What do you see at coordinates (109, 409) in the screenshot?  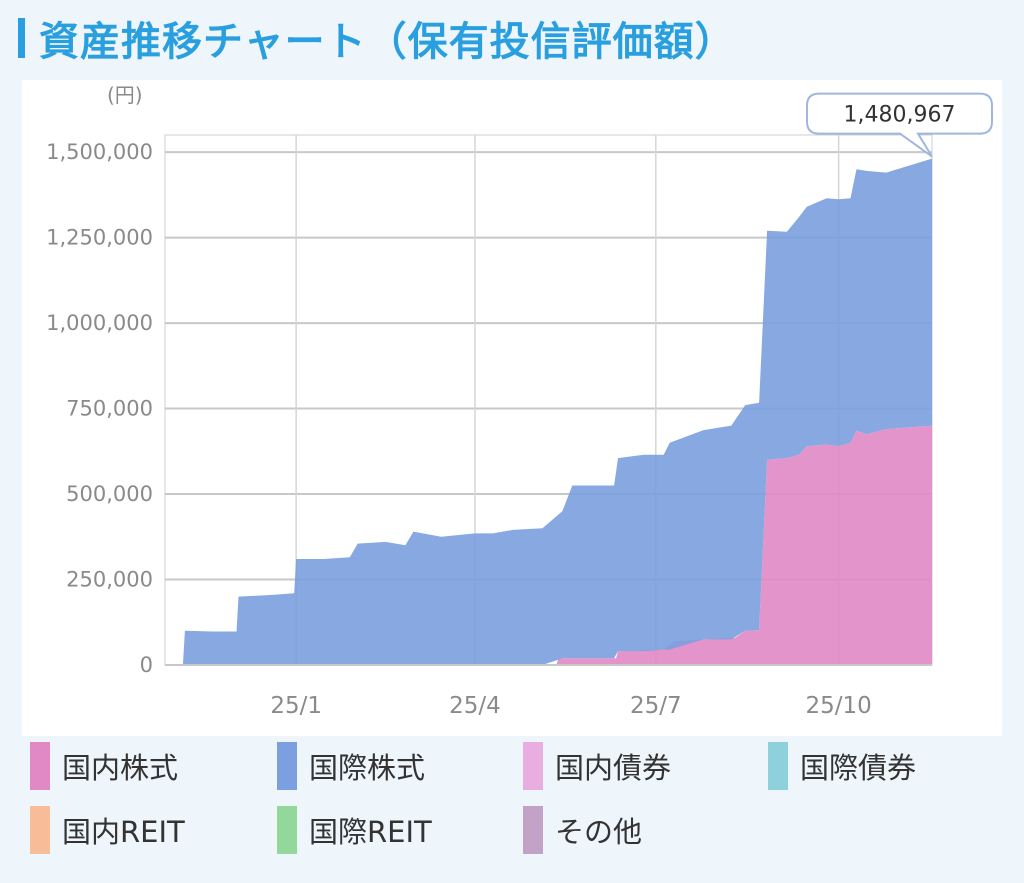 I see `y-tick-label: 750,000` at bounding box center [109, 409].